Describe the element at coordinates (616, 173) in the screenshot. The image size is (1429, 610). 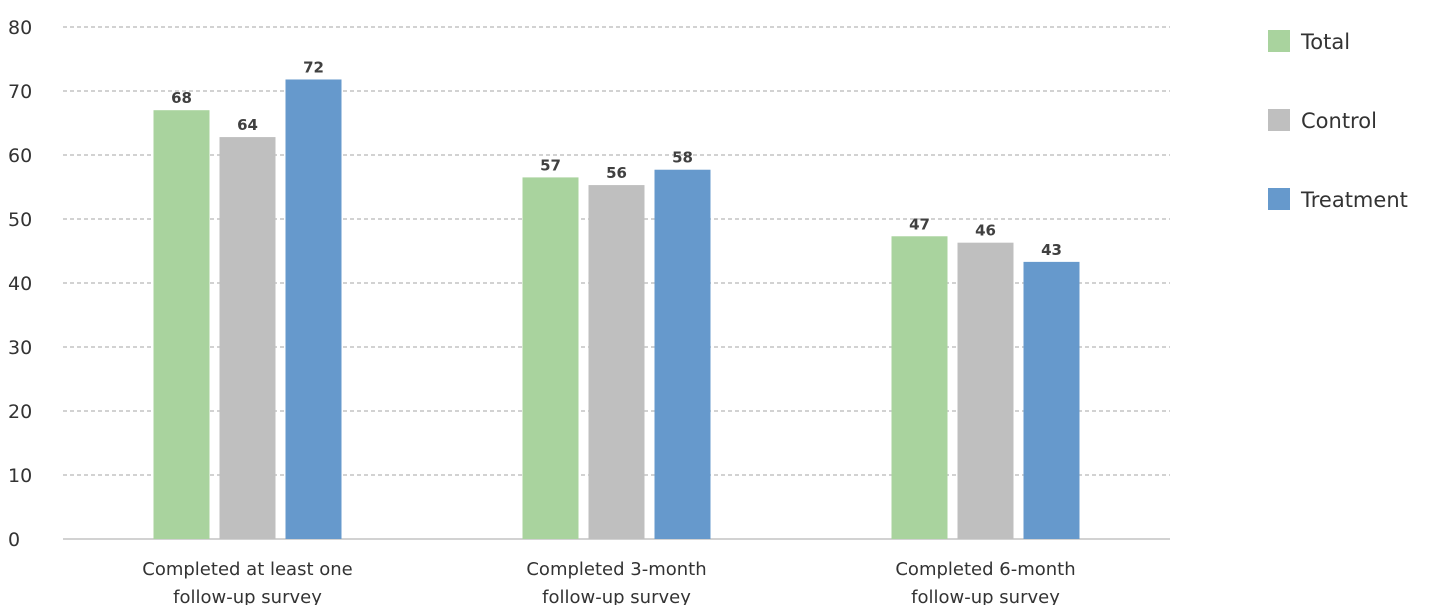
I see `data-label: 56` at that location.